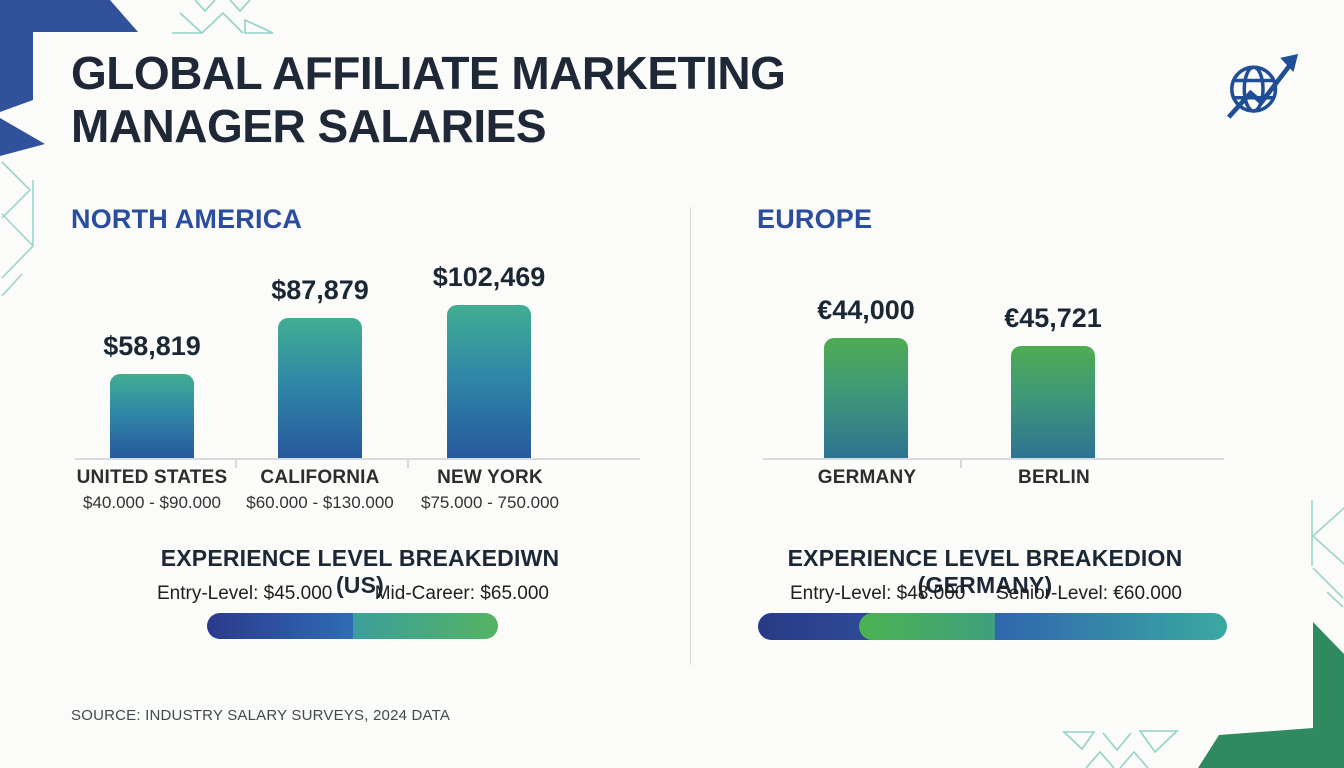 Image resolution: width=1344 pixels, height=768 pixels. What do you see at coordinates (985, 571) in the screenshot?
I see `experience-heading-germany: EXPERIENCE LEVEL BREAKEDION (GERMANY)` at bounding box center [985, 571].